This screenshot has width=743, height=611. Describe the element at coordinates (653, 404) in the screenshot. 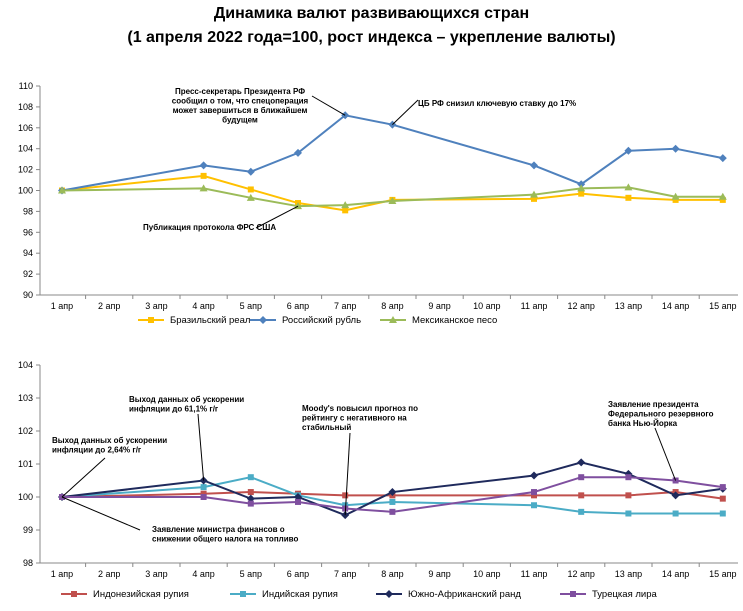

I see `annotation-text: Заявление президента` at that location.